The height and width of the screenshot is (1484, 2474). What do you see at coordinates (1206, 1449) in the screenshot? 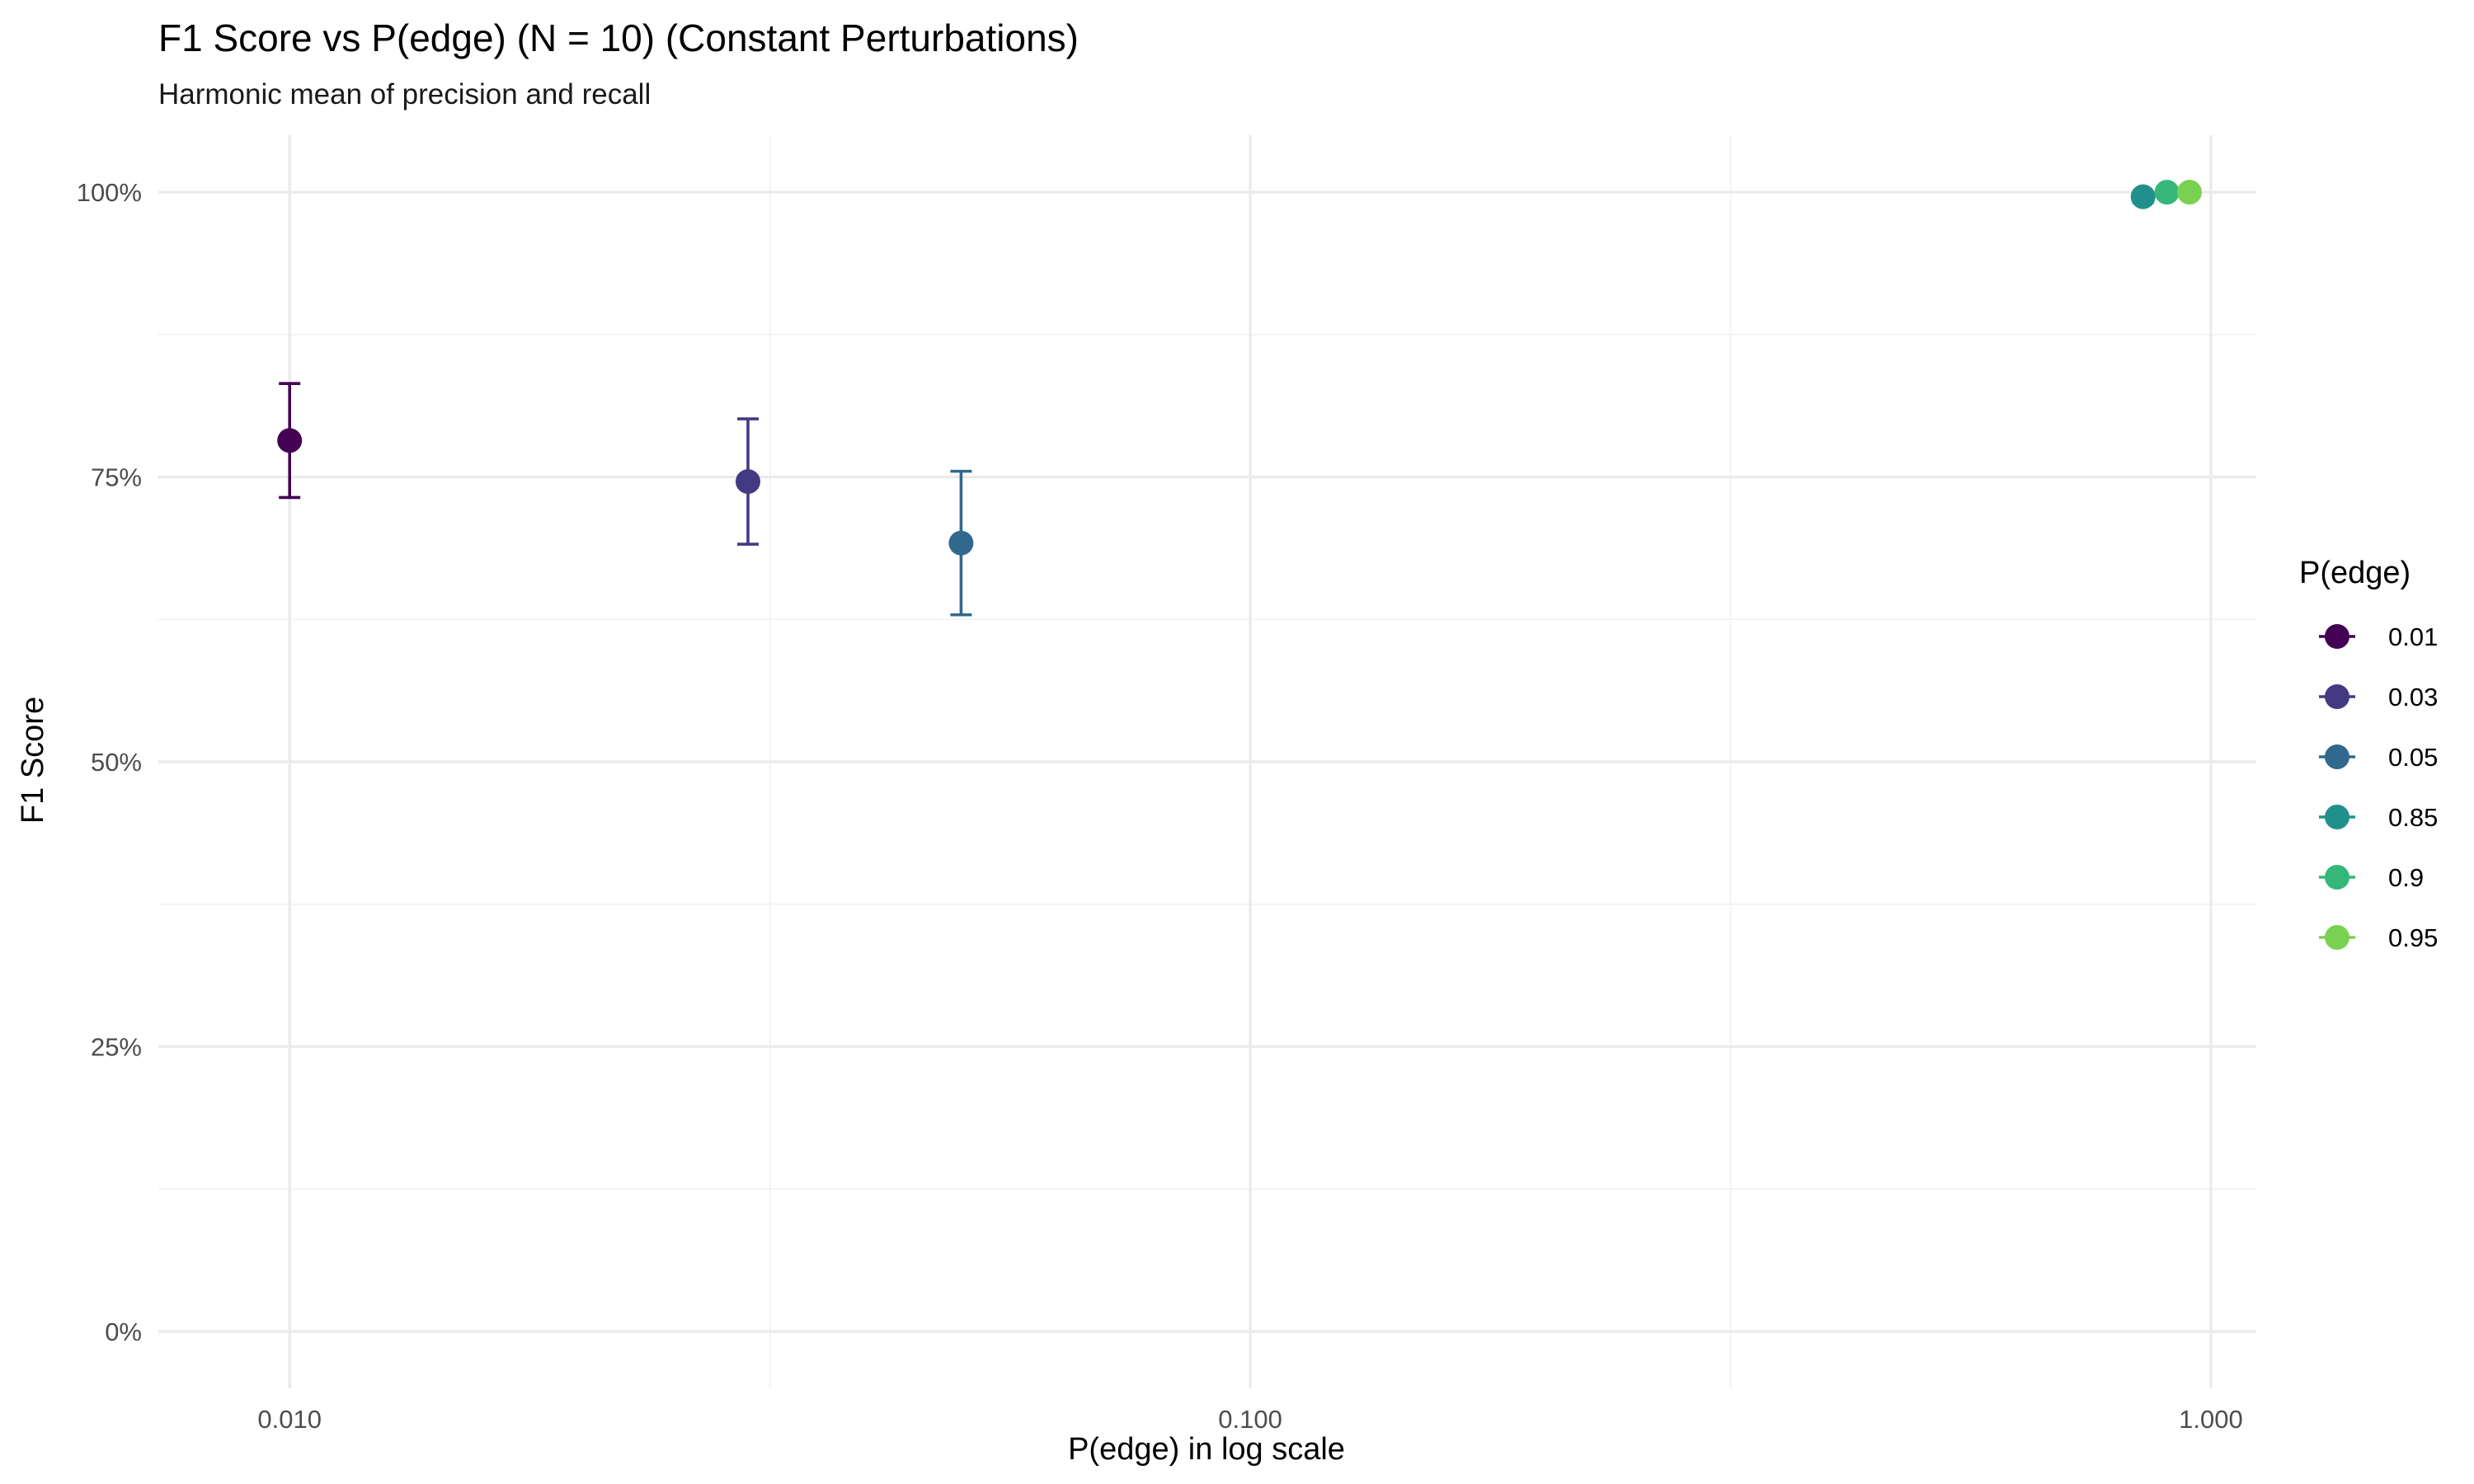
I see `x-axis-title: P(edge) in log scale` at bounding box center [1206, 1449].